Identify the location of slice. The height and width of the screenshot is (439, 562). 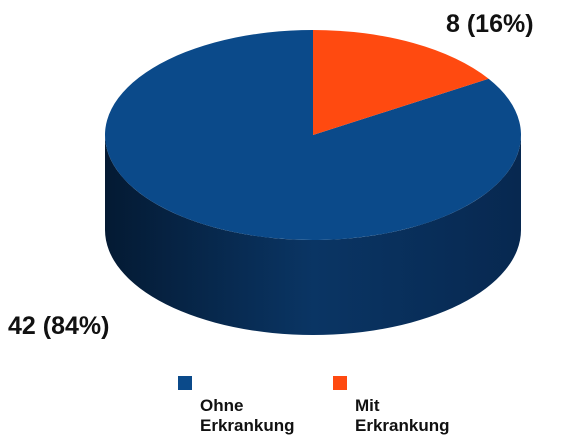
(401, 82).